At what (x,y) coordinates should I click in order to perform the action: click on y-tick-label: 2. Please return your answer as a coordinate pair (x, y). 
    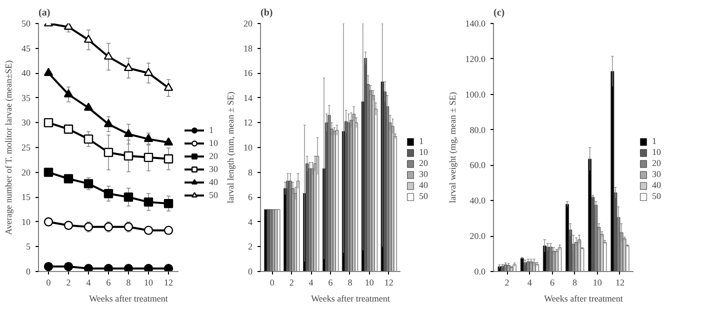
    Looking at the image, I should click on (250, 247).